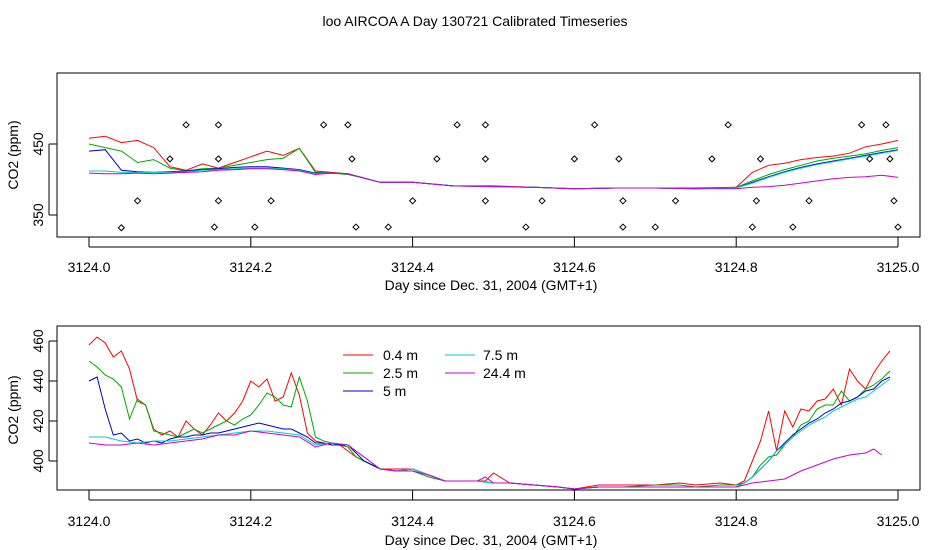 The height and width of the screenshot is (550, 950). Describe the element at coordinates (485, 460) in the screenshot. I see `bottom-series-line-24-4-m` at that location.